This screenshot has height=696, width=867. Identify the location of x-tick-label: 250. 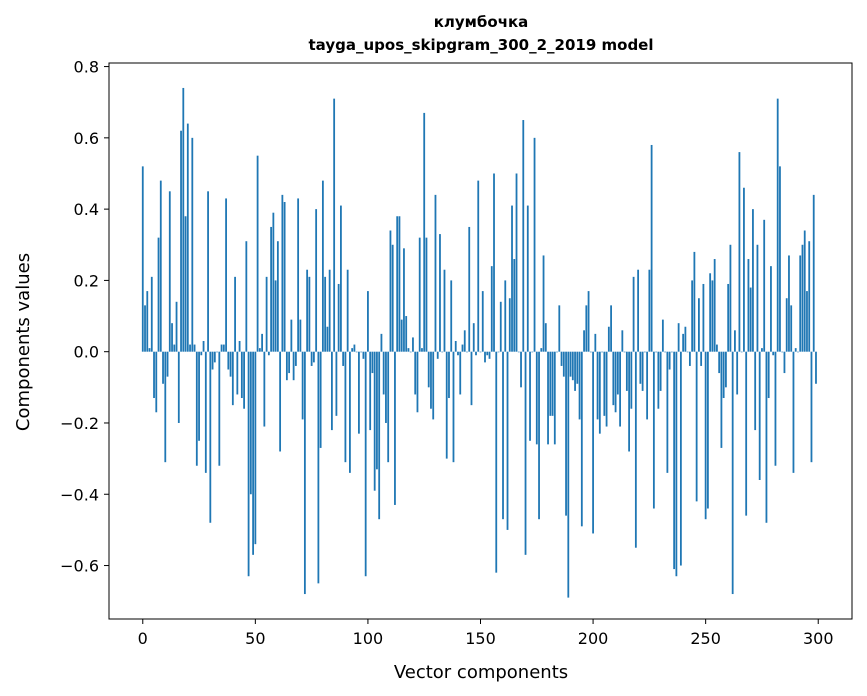
(705, 638).